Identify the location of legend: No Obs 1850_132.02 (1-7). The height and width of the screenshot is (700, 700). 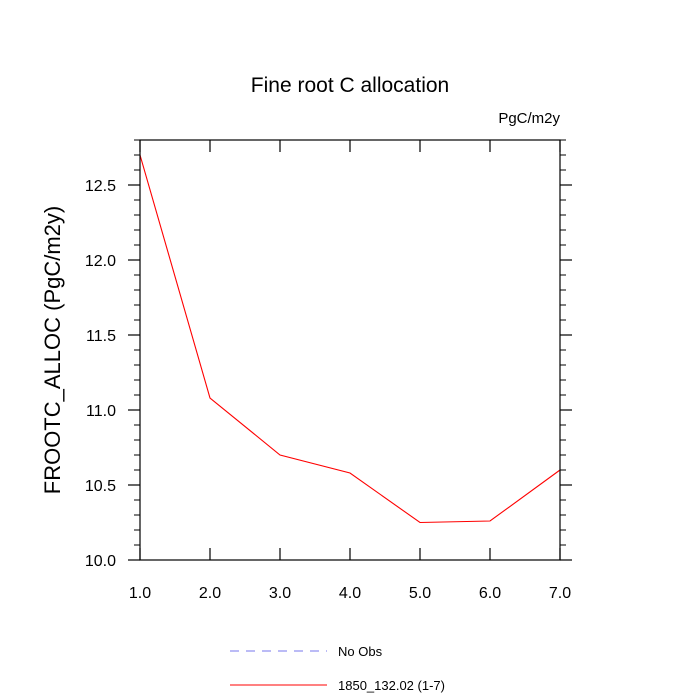
(337, 668).